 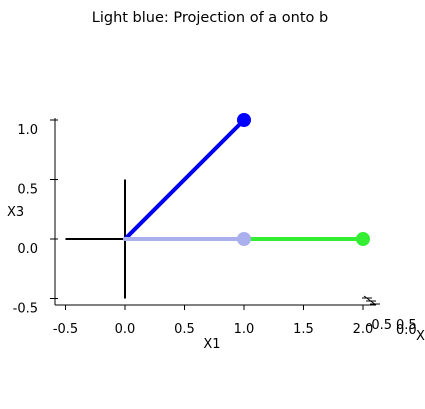 I want to click on y-tick-label: 0.0, so click(x=406, y=330).